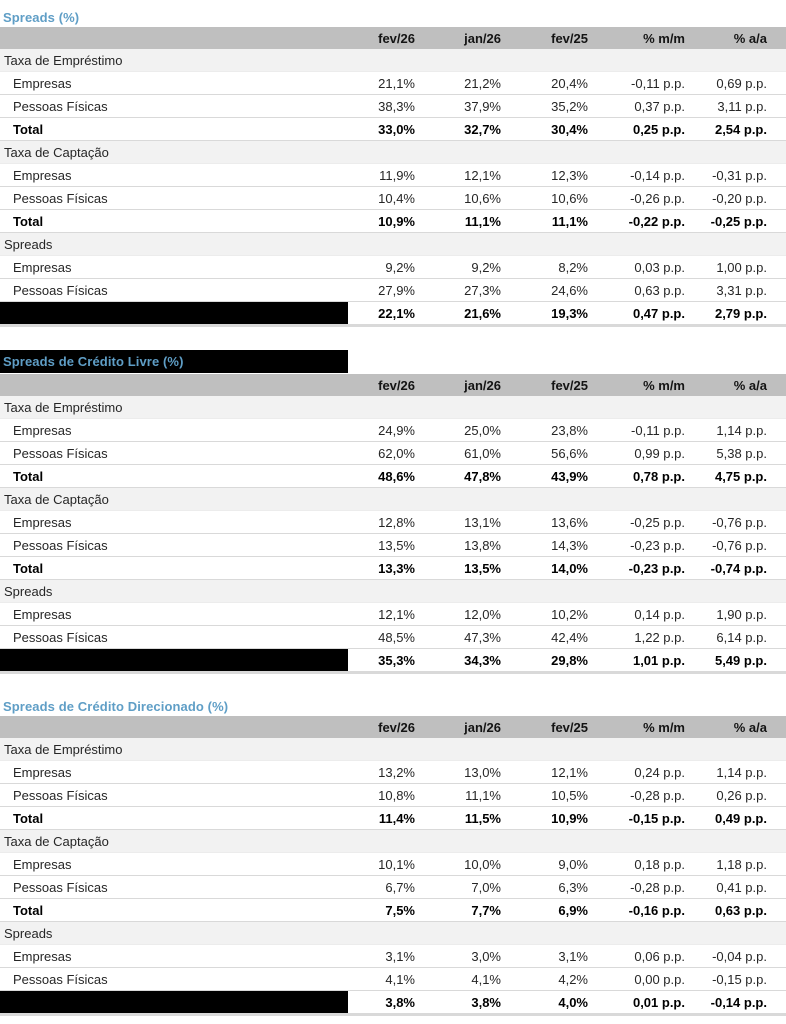 Image resolution: width=786 pixels, height=1024 pixels. Describe the element at coordinates (658, 313) in the screenshot. I see `value-cell: 0,47 p.p.` at that location.